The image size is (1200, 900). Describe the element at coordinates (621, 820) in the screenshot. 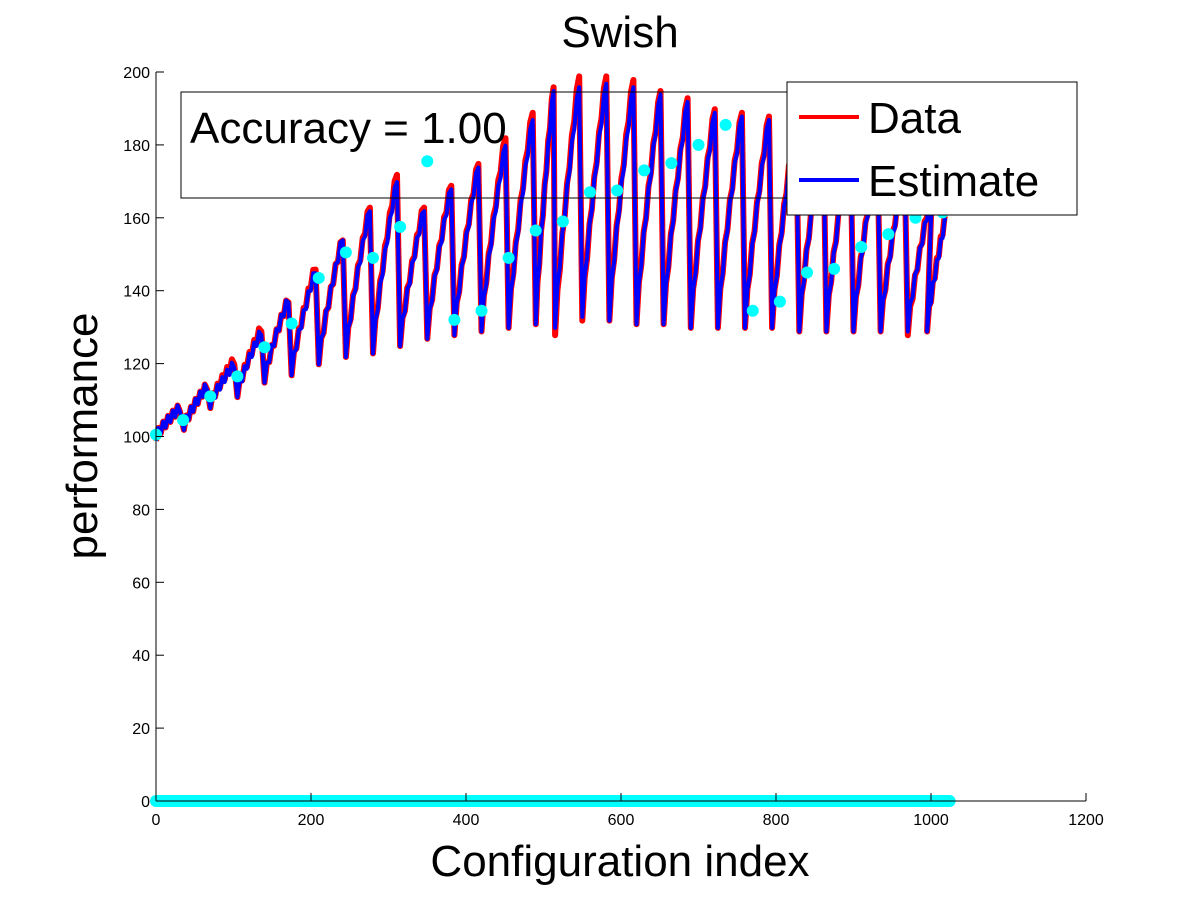

I see `x-tick-label: 600` at that location.